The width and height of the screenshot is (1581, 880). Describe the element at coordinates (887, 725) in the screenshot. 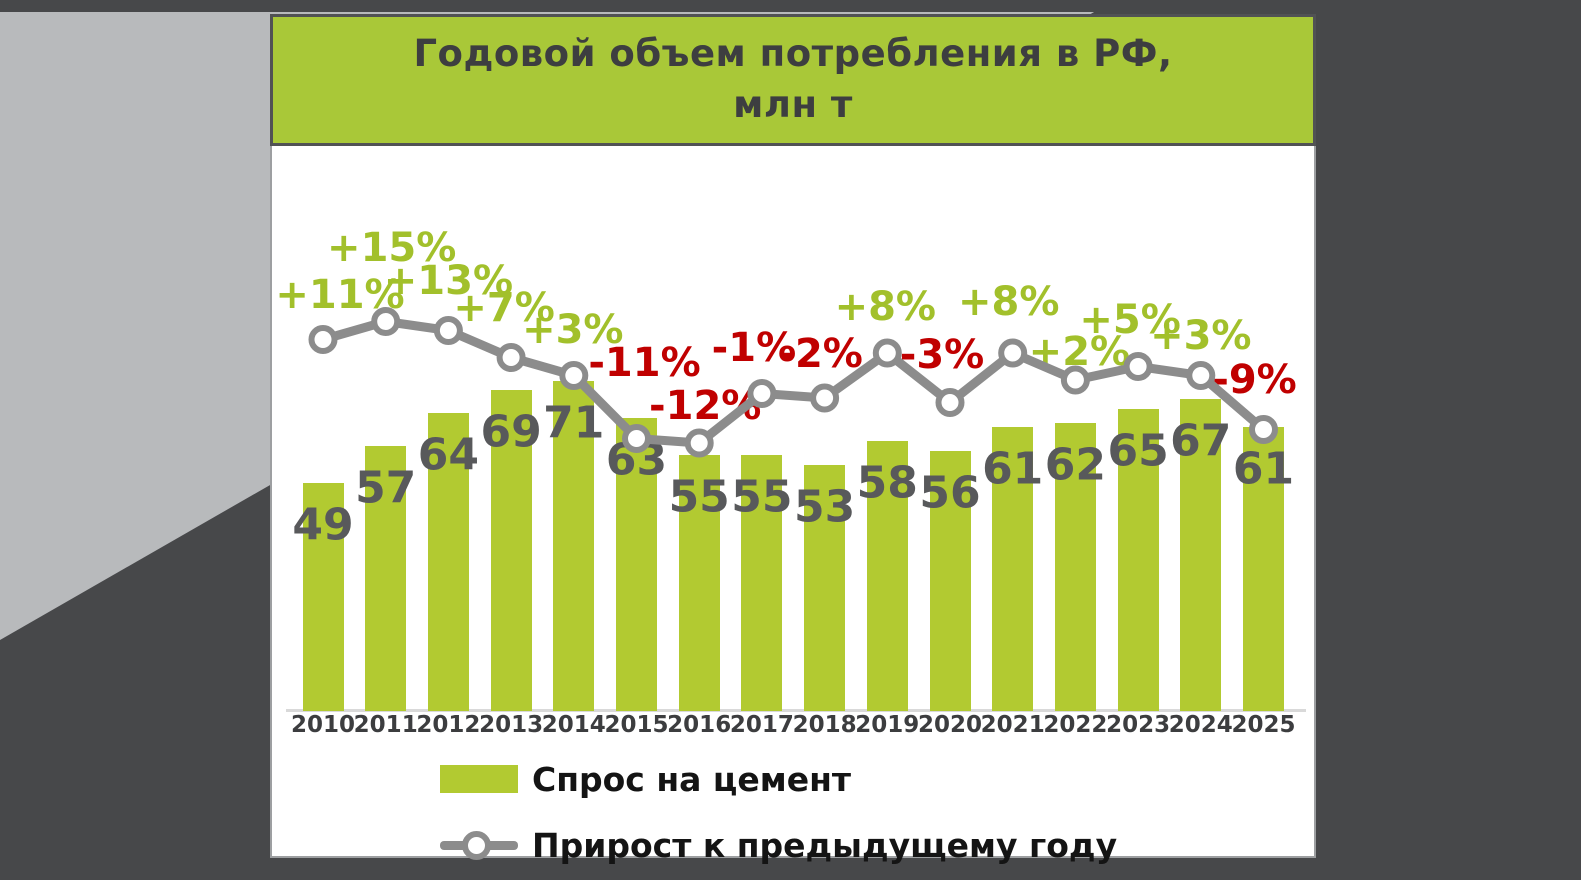

I see `year-label-2019: 2019` at that location.